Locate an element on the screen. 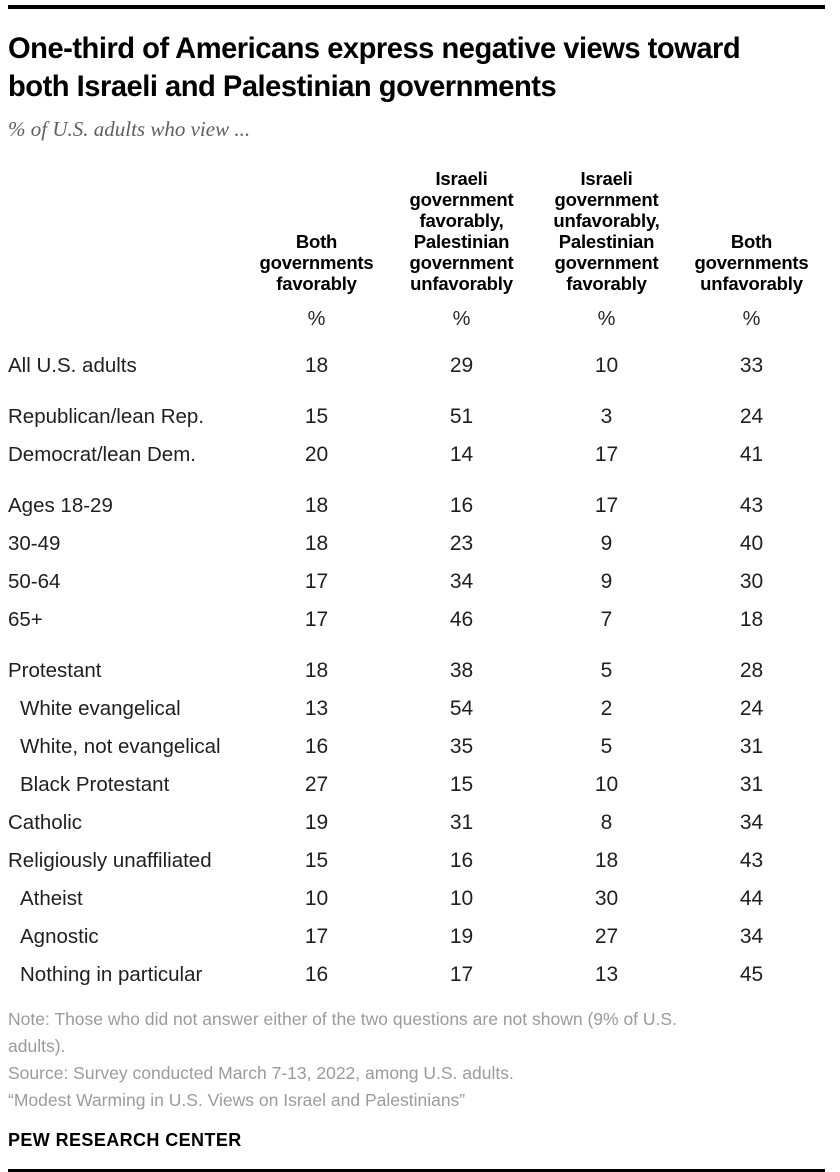  table-row: 65+ 17 46 7 18 is located at coordinates (420, 620).